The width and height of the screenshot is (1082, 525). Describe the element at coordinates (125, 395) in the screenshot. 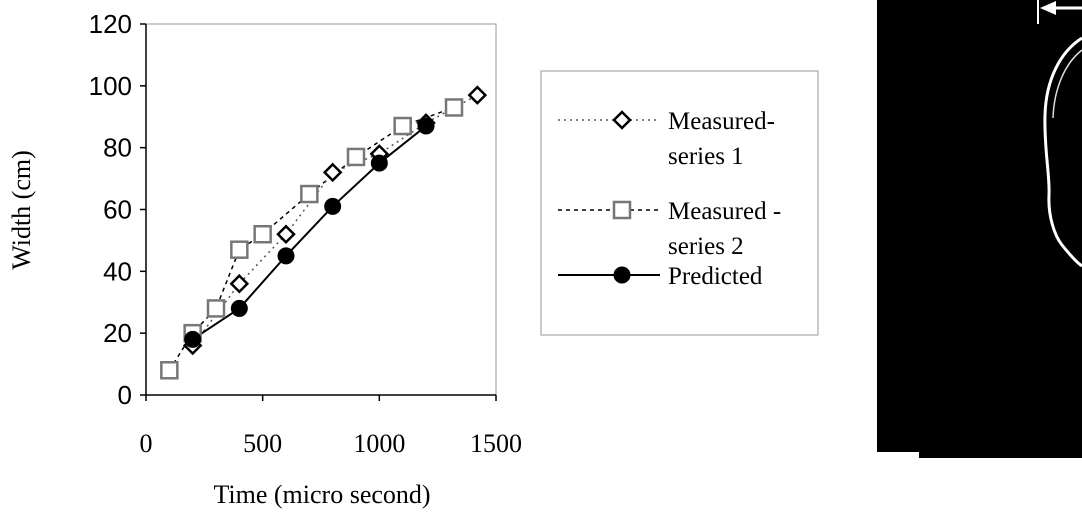

I see `y-tick-label: 0` at that location.